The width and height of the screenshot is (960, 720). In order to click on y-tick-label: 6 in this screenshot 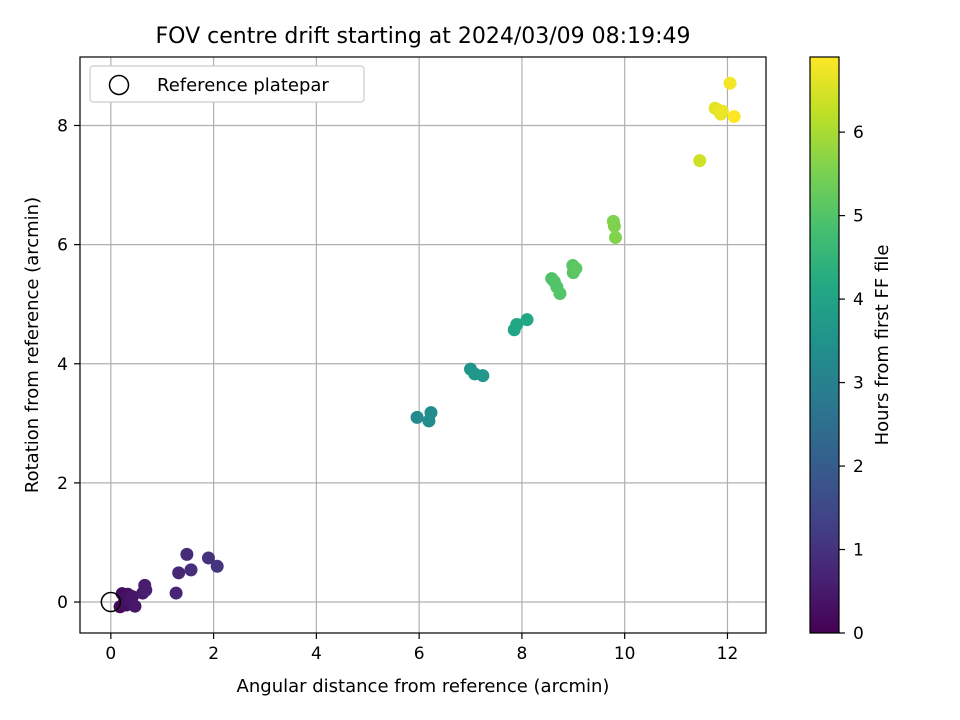, I will do `click(62, 246)`.